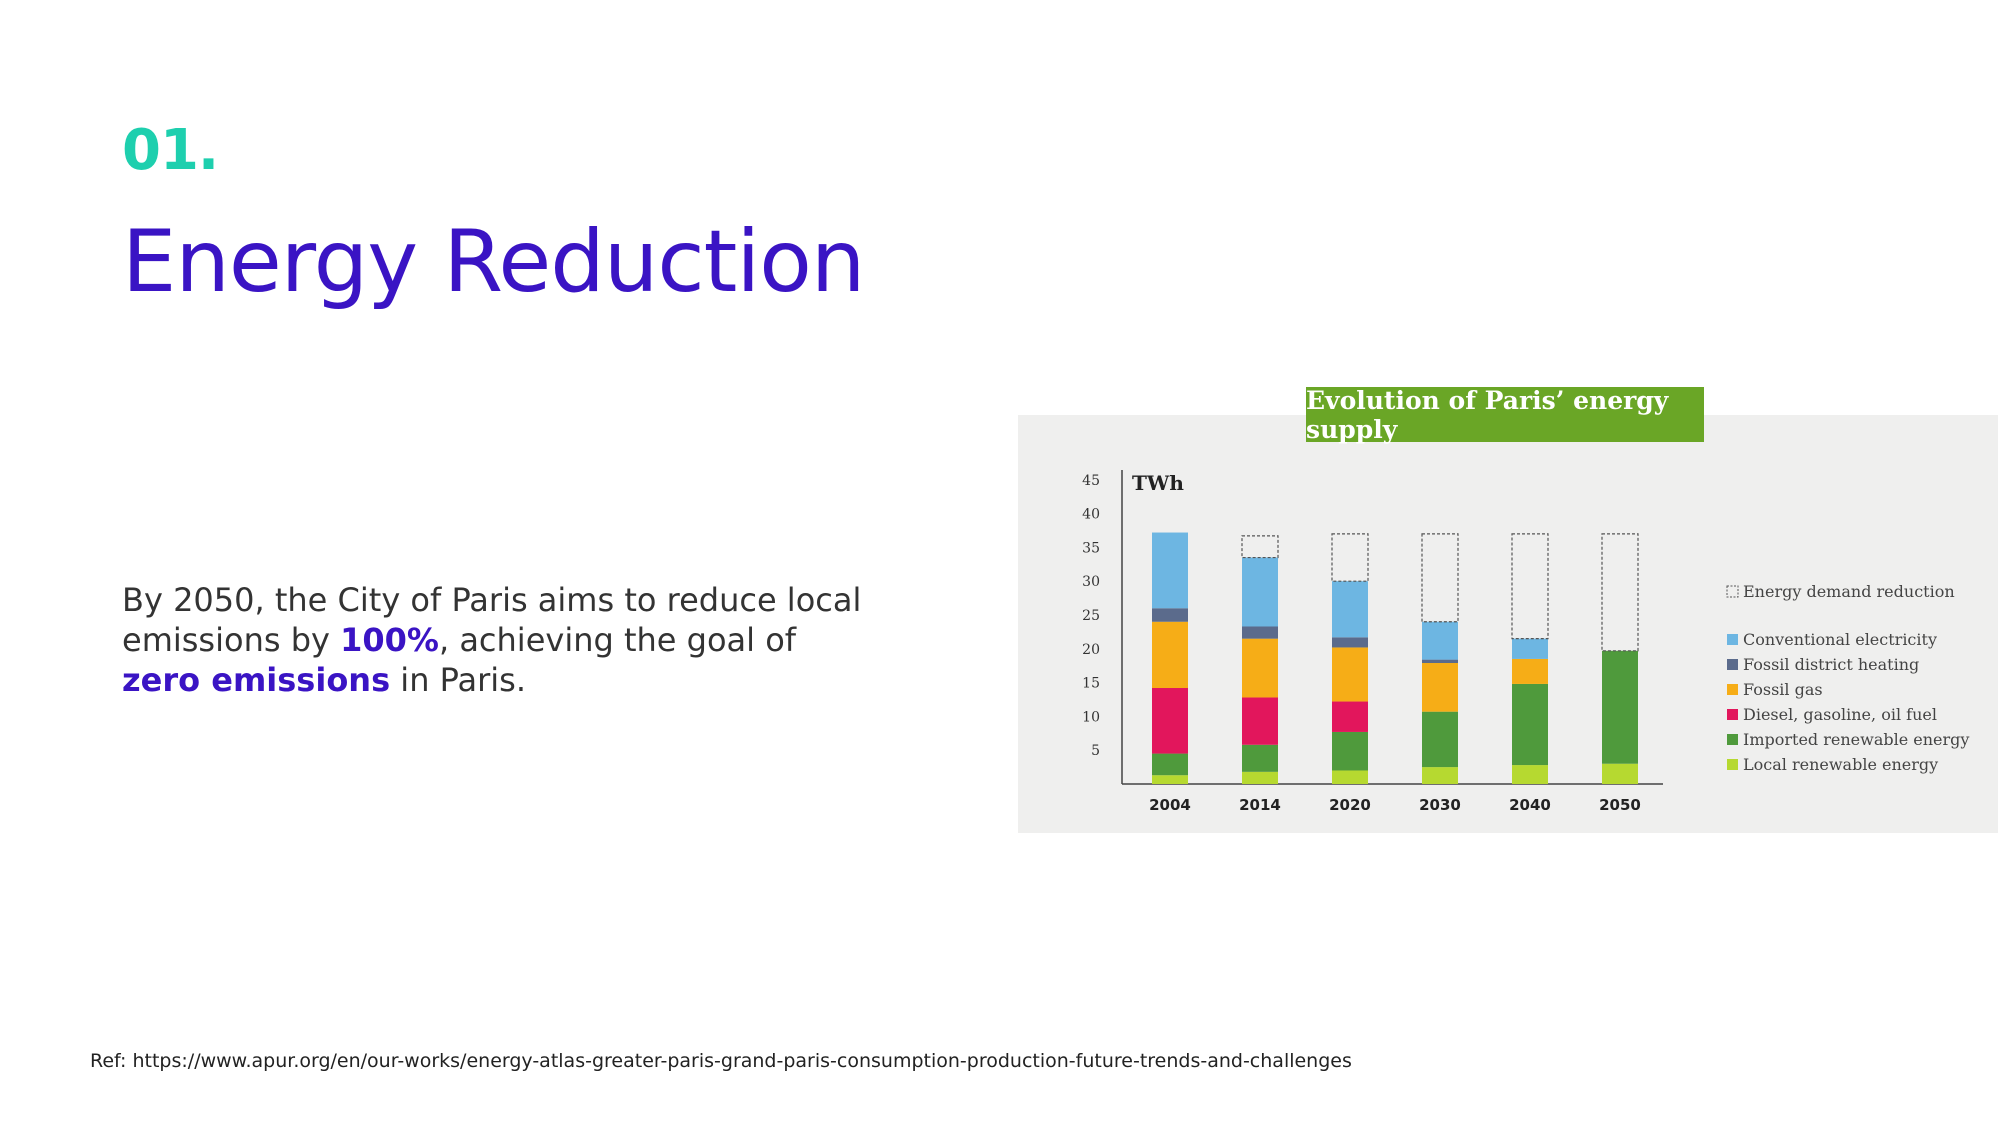 The image size is (2000, 1125). I want to click on y-tick-label: 45, so click(1091, 481).